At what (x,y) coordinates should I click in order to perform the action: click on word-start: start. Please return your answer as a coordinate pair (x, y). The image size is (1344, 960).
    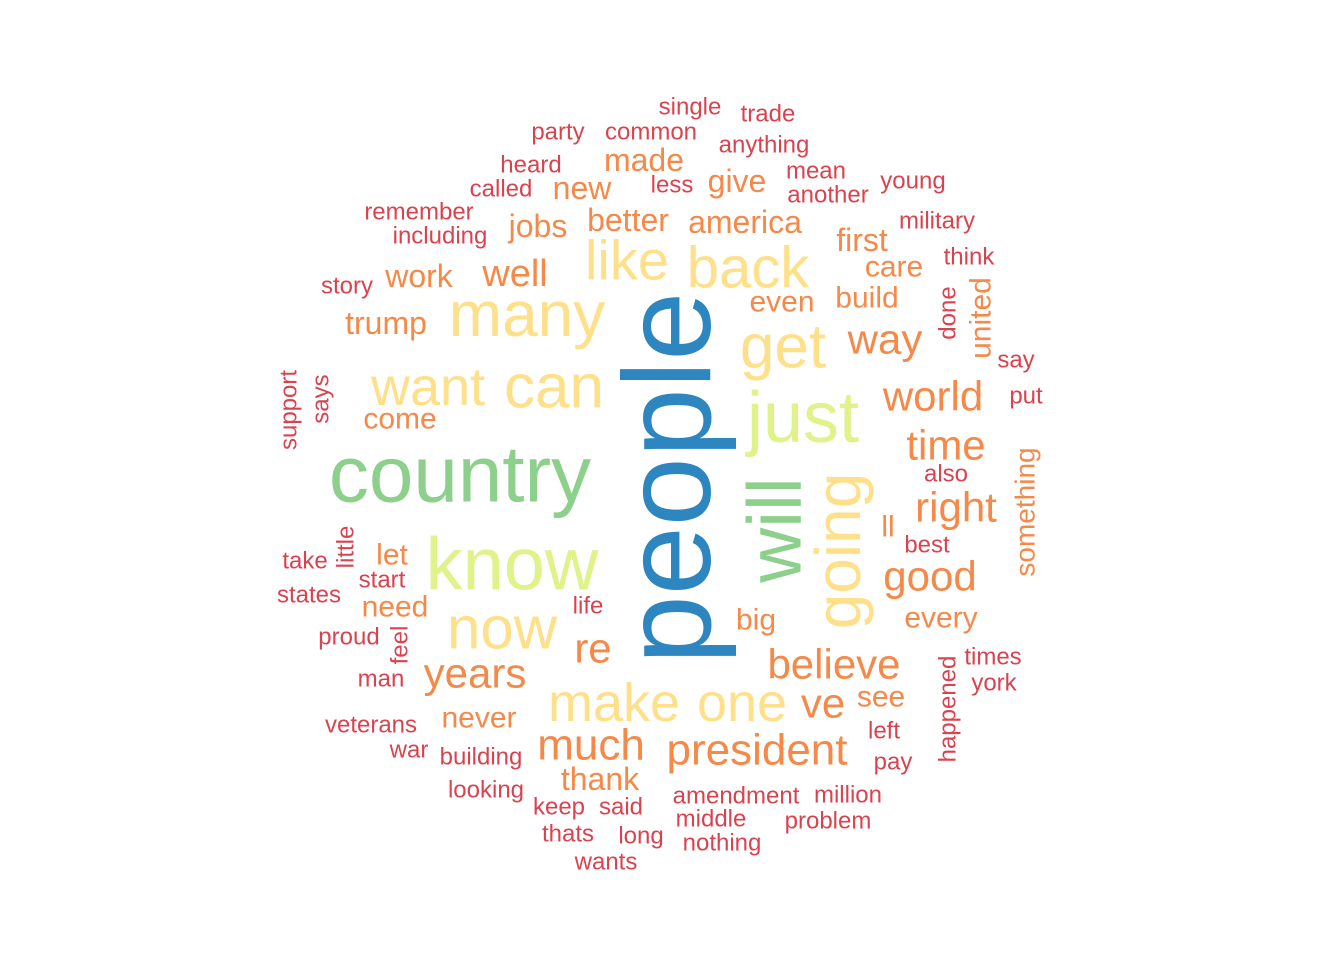
    Looking at the image, I should click on (382, 580).